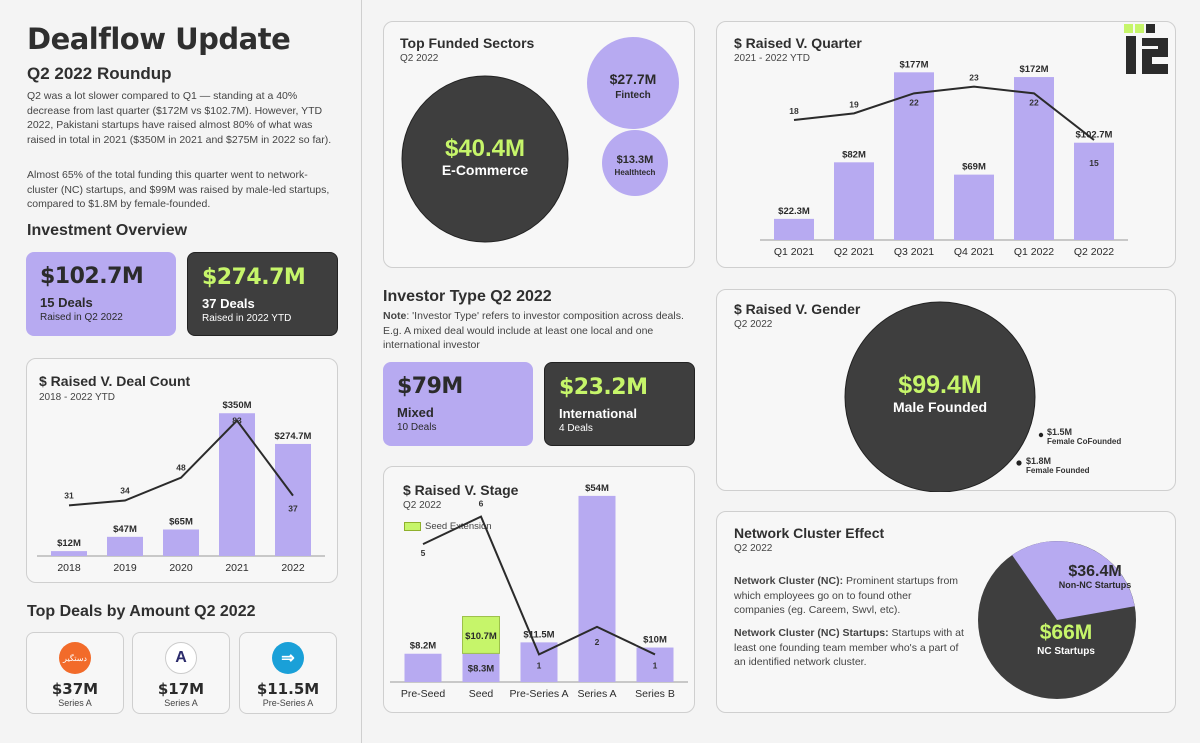  Describe the element at coordinates (635, 172) in the screenshot. I see `healthtech-label: Healthtech` at that location.